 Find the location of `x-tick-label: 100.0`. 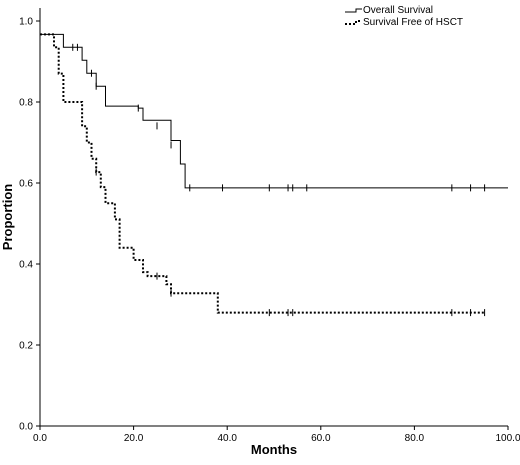

x-tick-label: 100.0 is located at coordinates (507, 438).